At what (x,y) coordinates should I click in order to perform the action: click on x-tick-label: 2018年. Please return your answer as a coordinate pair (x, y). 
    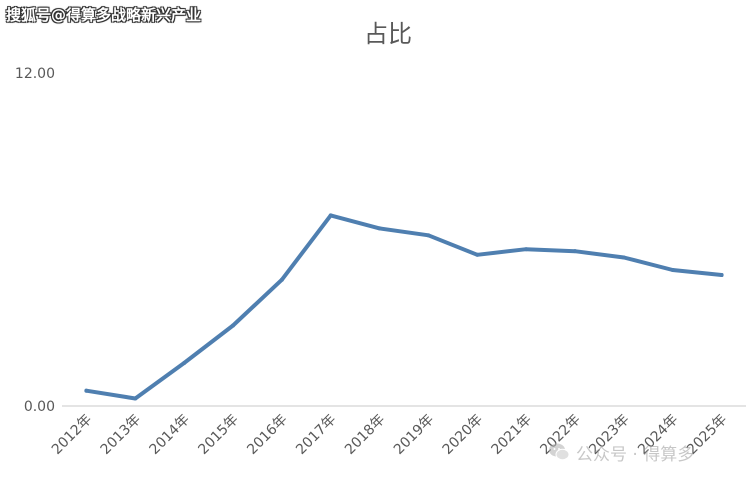
    Looking at the image, I should click on (365, 435).